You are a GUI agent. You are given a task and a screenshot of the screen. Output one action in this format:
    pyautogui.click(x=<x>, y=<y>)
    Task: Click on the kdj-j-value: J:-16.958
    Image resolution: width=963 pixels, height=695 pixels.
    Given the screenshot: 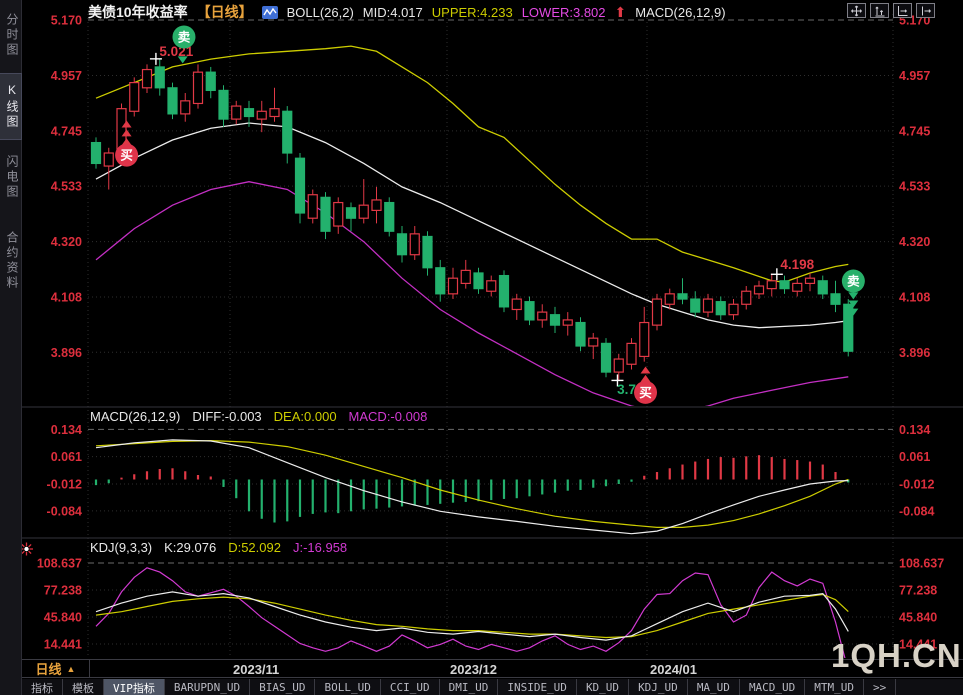 What is the action you would take?
    pyautogui.click(x=320, y=547)
    